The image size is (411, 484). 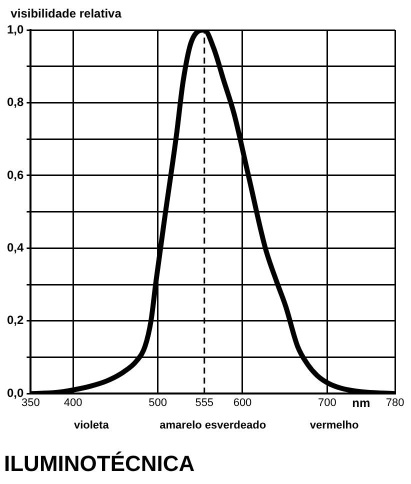 What do you see at coordinates (15, 102) in the screenshot?
I see `y-tick-label: 0,8` at bounding box center [15, 102].